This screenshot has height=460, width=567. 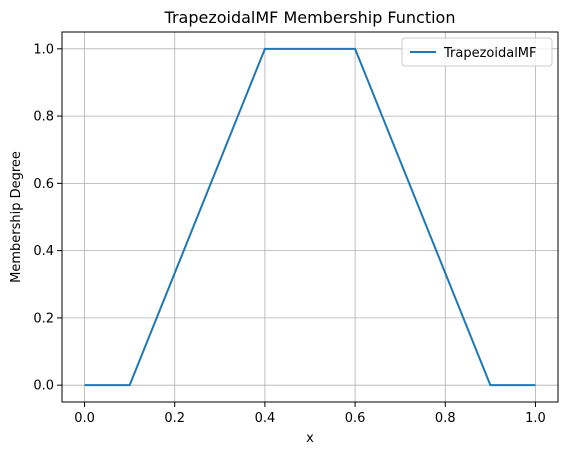 What do you see at coordinates (310, 414) in the screenshot?
I see `x-axis-ticks: 0.0 0.2 0.4 0.6 0.8 1.0` at bounding box center [310, 414].